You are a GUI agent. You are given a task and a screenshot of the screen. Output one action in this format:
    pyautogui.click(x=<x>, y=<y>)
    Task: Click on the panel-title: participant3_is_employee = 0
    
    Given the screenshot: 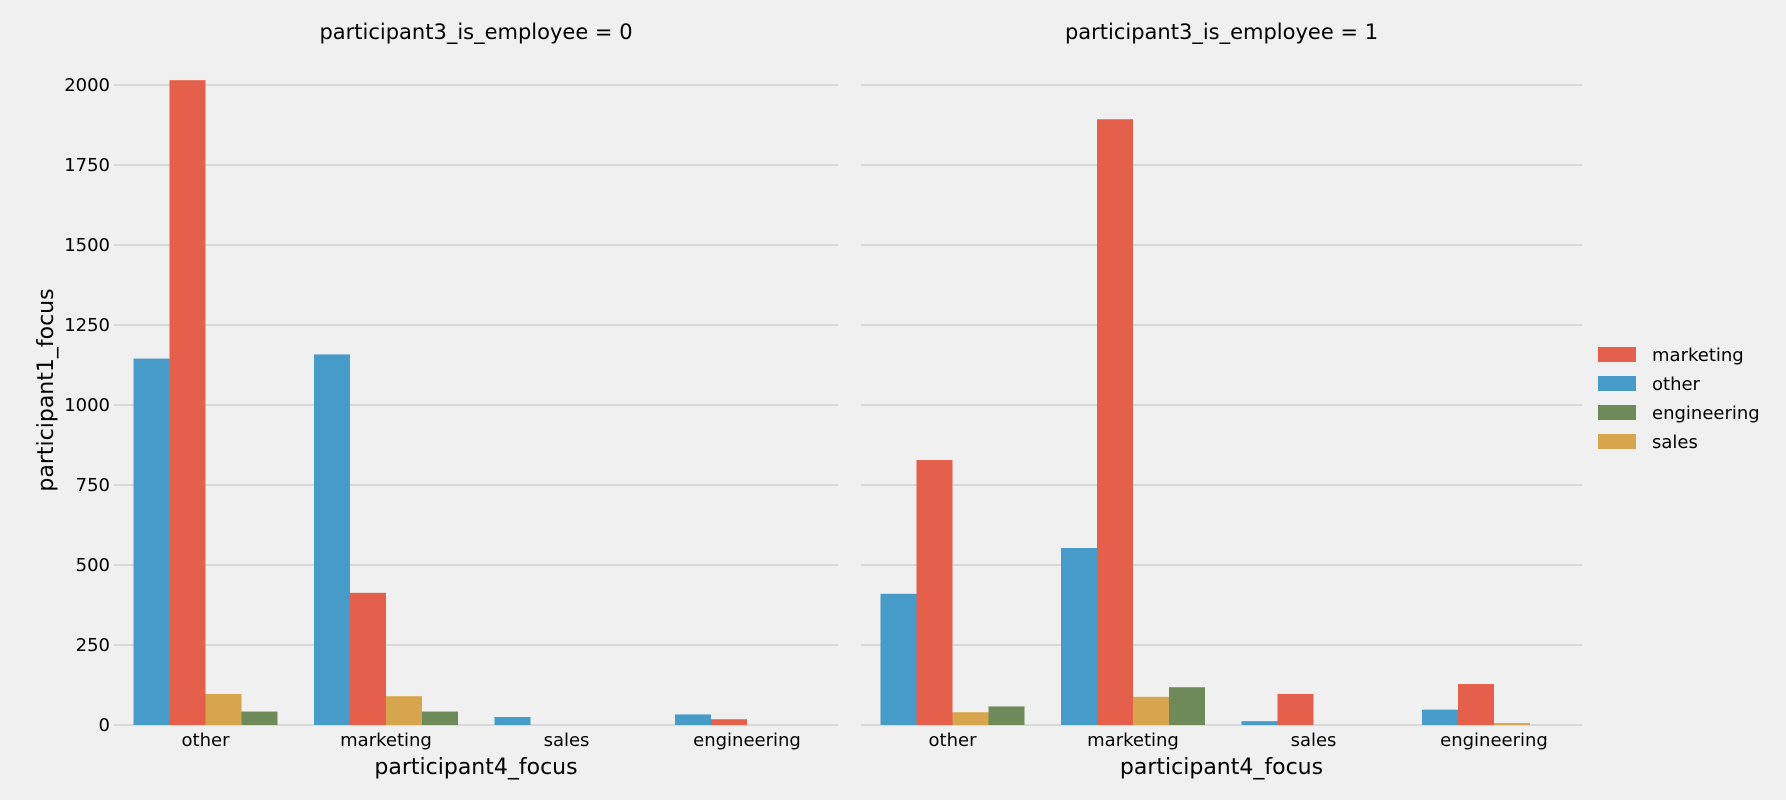 What is the action you would take?
    pyautogui.click(x=475, y=32)
    